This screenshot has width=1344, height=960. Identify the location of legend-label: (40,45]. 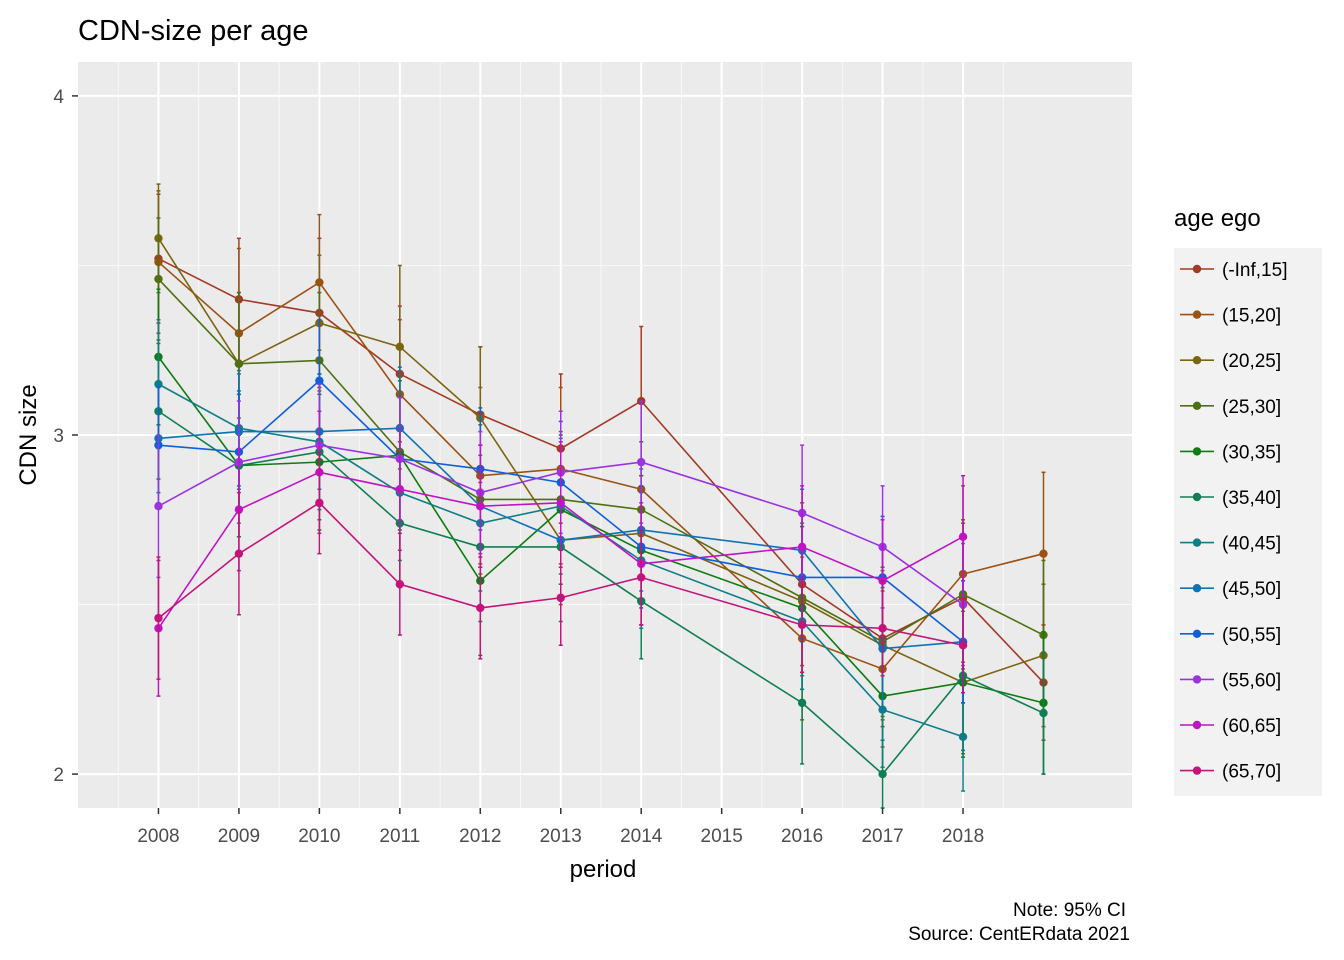
(1251, 544).